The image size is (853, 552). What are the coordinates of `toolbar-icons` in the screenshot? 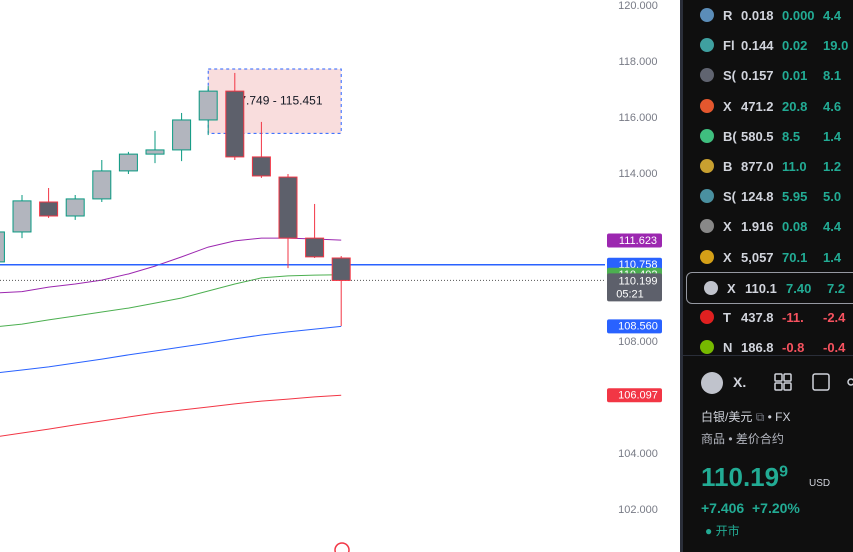 It's located at (813, 382).